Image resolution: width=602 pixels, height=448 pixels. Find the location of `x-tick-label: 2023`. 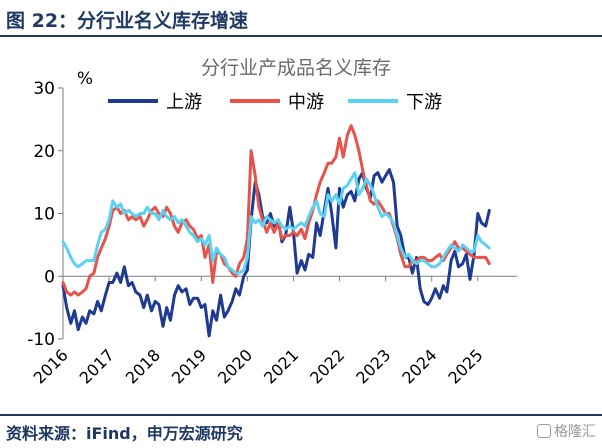

x-tick-label: 2023 is located at coordinates (373, 366).